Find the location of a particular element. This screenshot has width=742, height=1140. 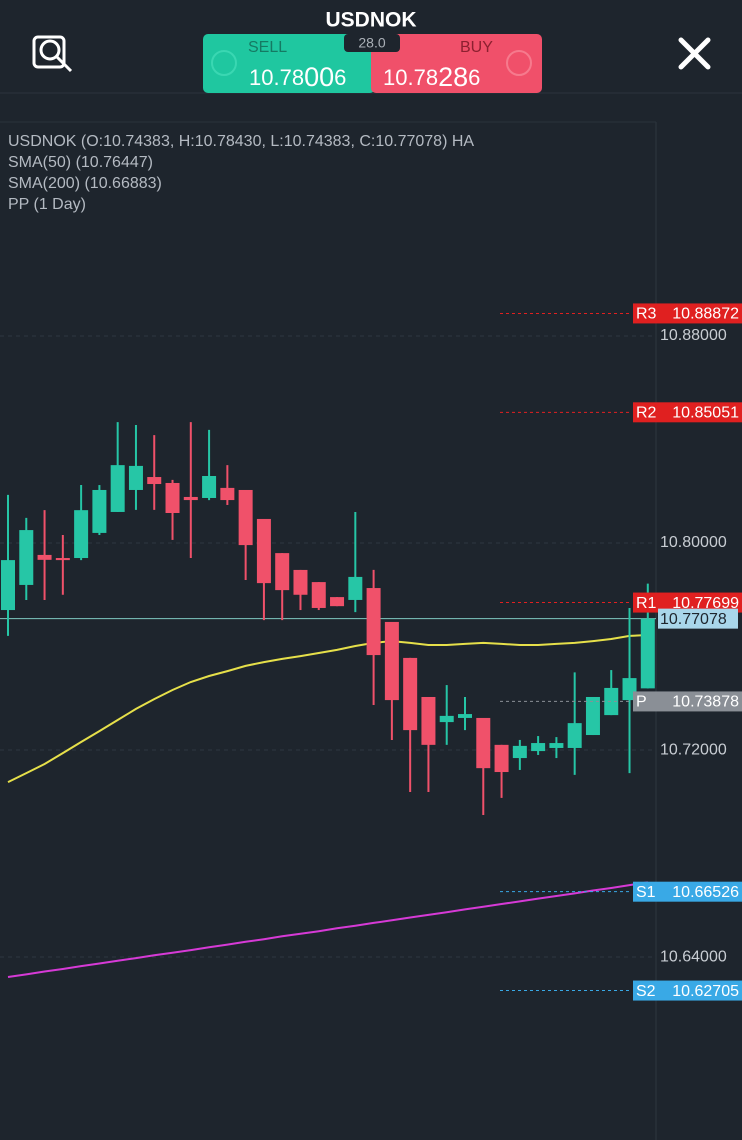

search-frame is located at coordinates (49, 52).